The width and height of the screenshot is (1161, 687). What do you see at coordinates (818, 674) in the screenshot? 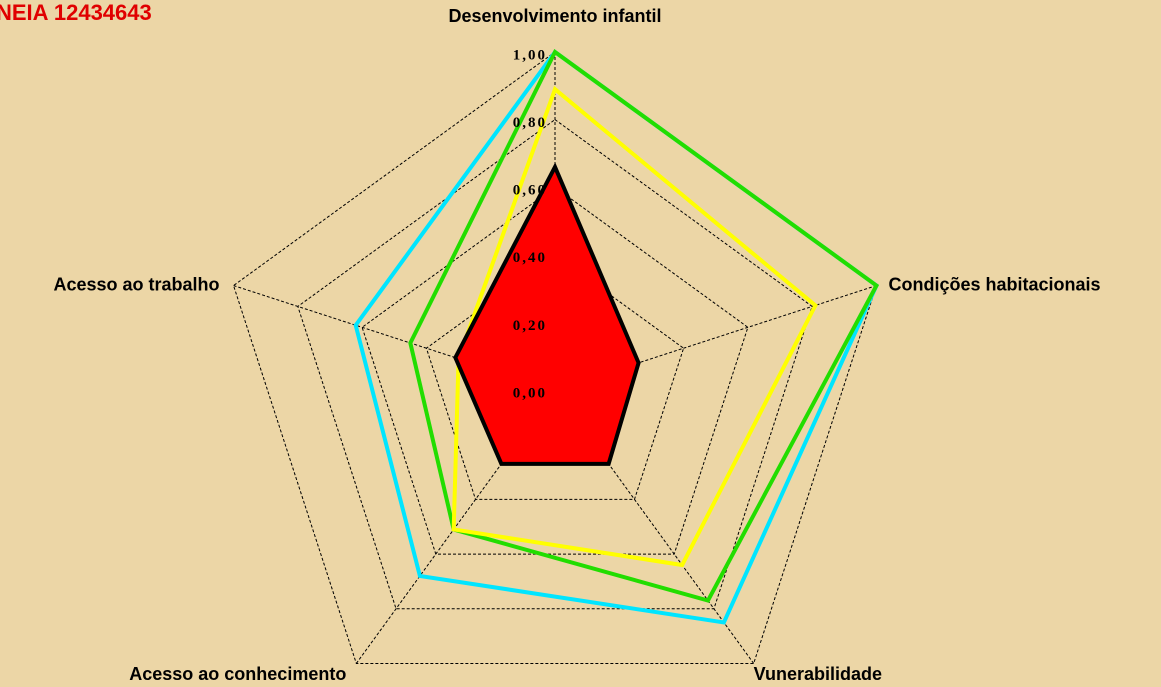
I see `category-label: Vunerabilidade` at bounding box center [818, 674].